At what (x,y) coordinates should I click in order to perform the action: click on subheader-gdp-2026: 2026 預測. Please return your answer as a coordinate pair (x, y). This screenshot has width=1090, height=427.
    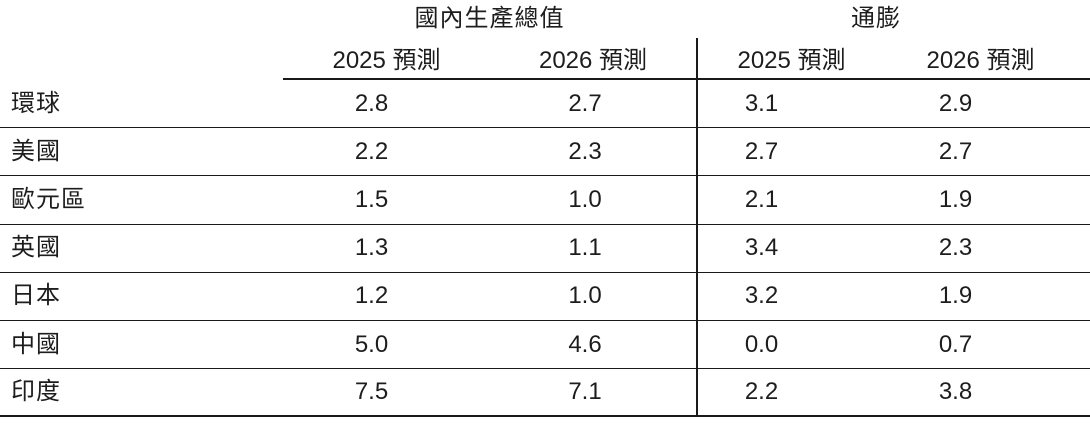
    Looking at the image, I should click on (593, 59).